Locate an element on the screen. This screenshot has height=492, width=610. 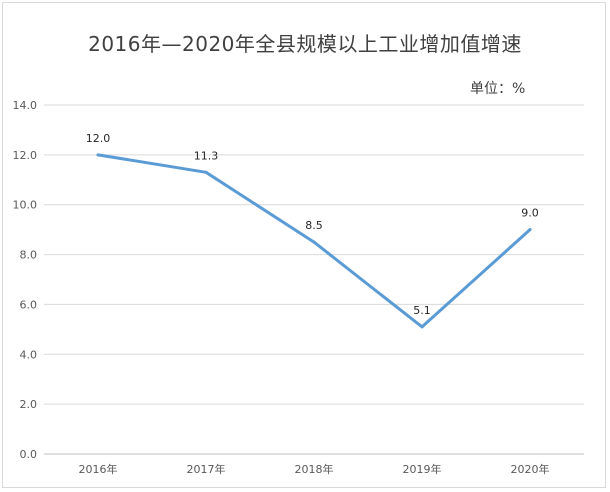
x-tick-label: 2019年 is located at coordinates (422, 469).